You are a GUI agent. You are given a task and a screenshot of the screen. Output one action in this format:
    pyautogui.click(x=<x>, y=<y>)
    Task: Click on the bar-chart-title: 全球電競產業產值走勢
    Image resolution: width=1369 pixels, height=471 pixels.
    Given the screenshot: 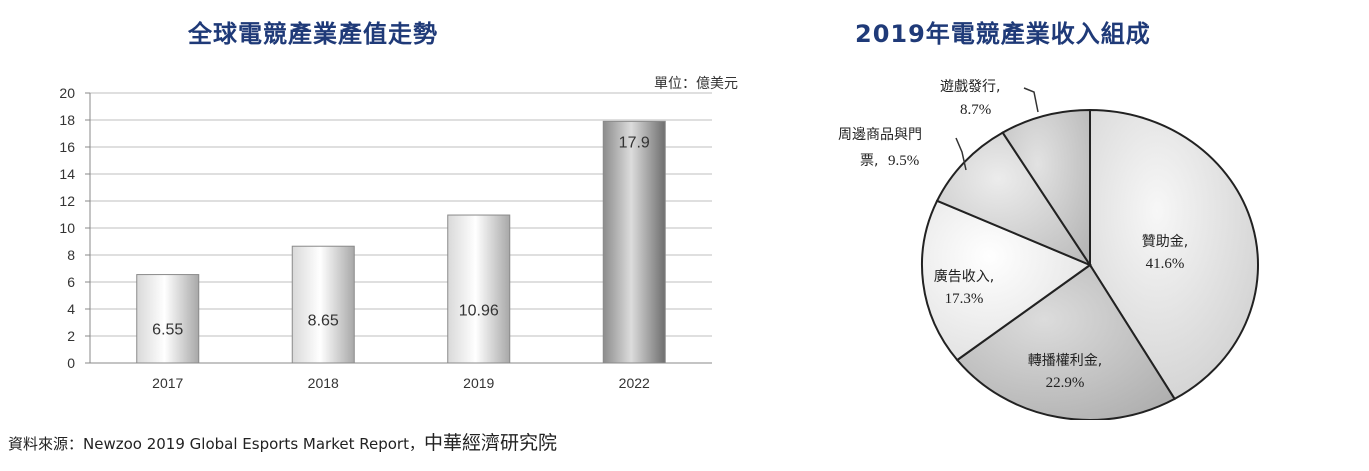 What is the action you would take?
    pyautogui.click(x=313, y=34)
    